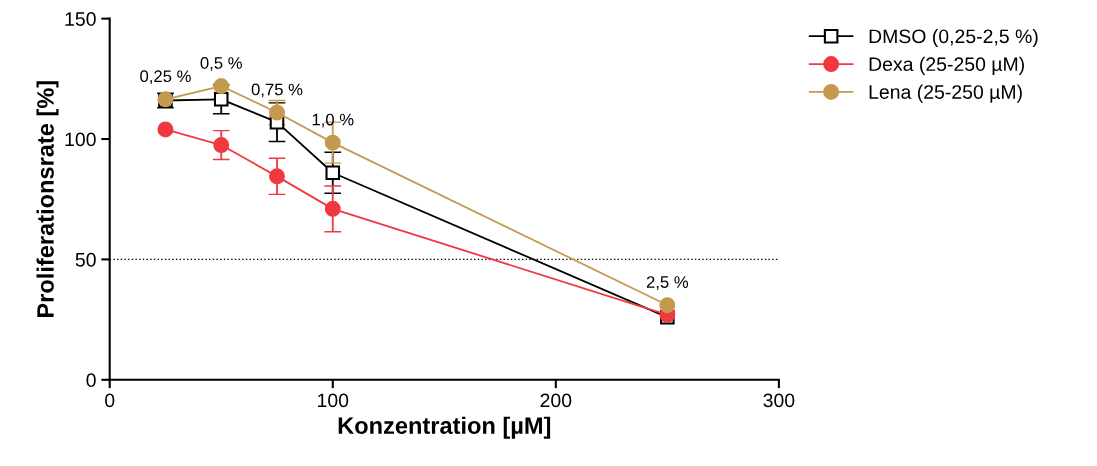 The width and height of the screenshot is (1097, 466). I want to click on annotation: 2,5 %, so click(667, 283).